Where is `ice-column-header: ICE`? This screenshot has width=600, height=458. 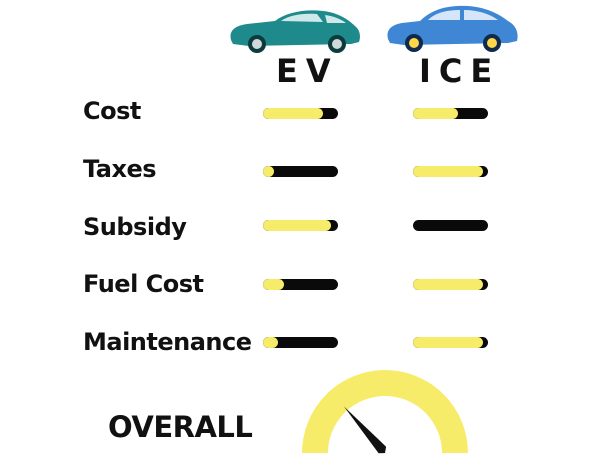 ice-column-header: ICE is located at coordinates (460, 71).